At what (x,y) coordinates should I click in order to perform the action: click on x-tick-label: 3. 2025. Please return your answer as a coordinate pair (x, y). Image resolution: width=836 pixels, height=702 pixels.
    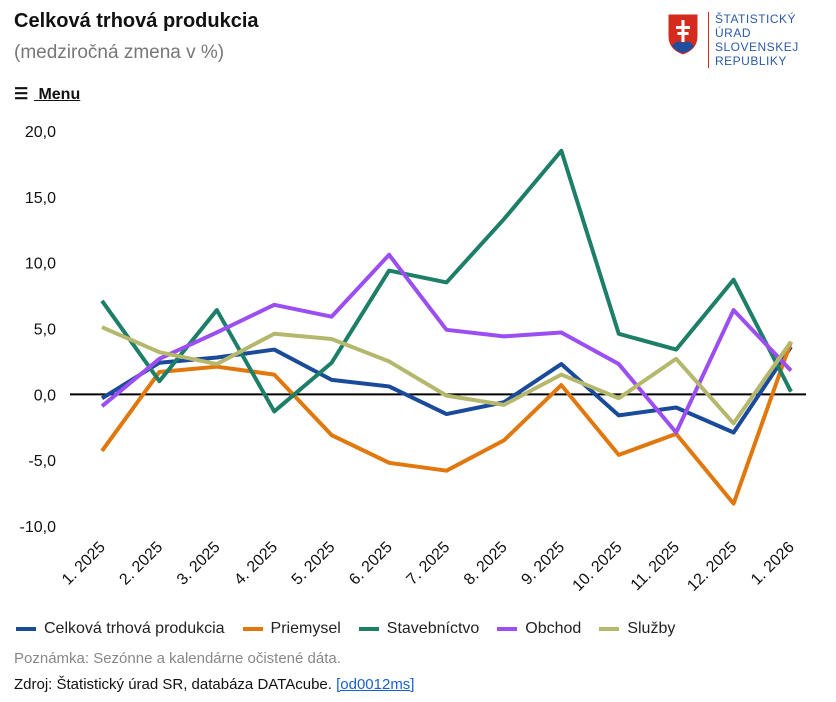
    Looking at the image, I should click on (199, 564).